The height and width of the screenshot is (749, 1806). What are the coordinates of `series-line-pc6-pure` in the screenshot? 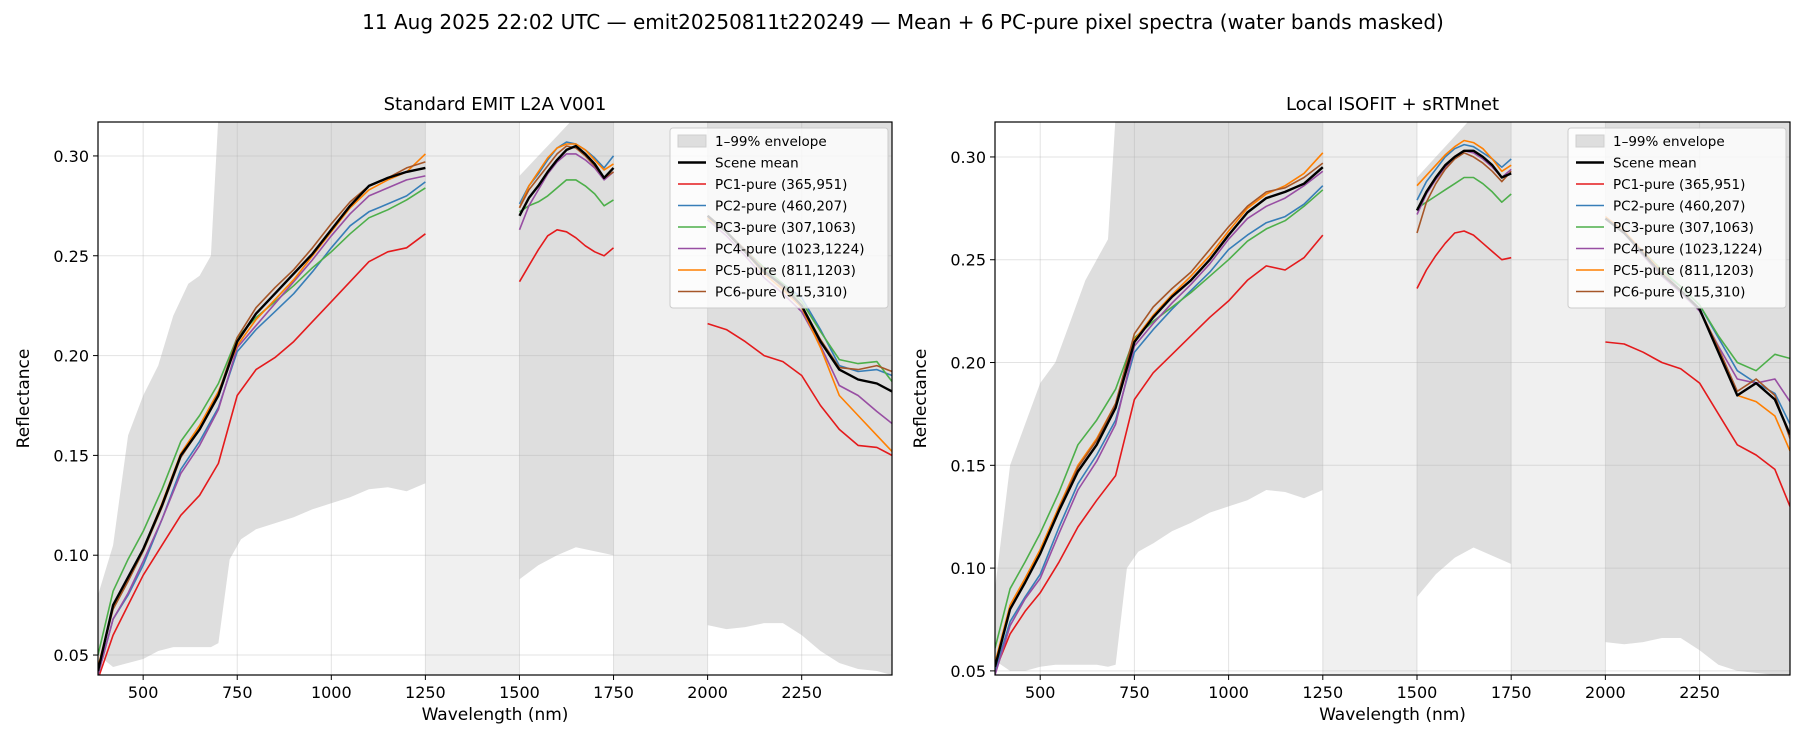 It's located at (1464, 193).